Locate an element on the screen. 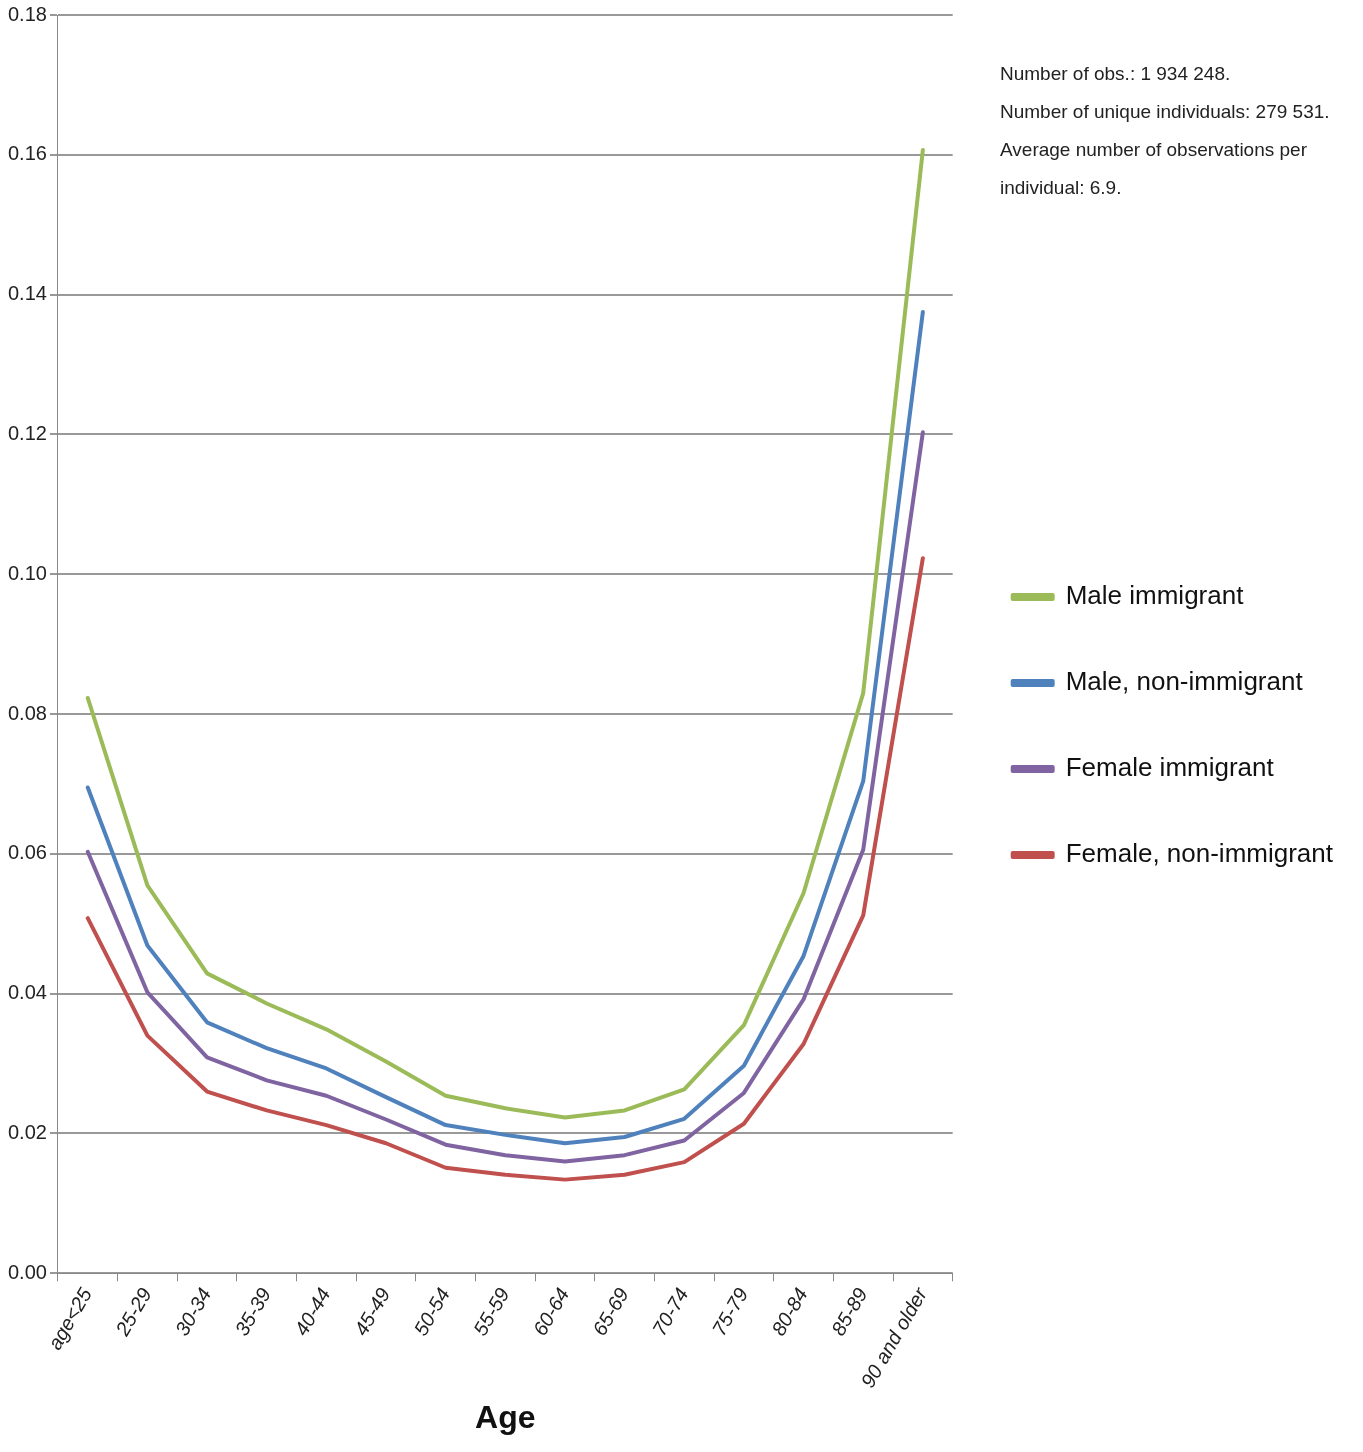 The width and height of the screenshot is (1363, 1452). text: Average number of observations per individual: 6.9. is located at coordinates (1154, 169).